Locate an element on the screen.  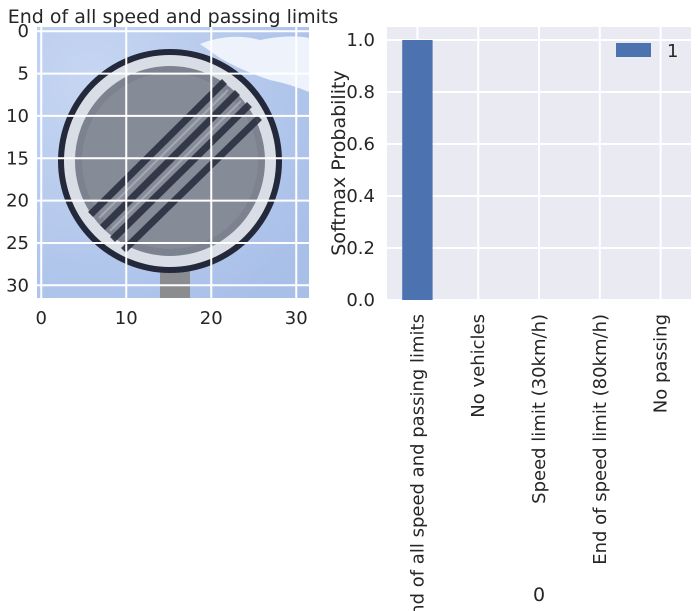
y-tick-label: 0.6 is located at coordinates (360, 144).